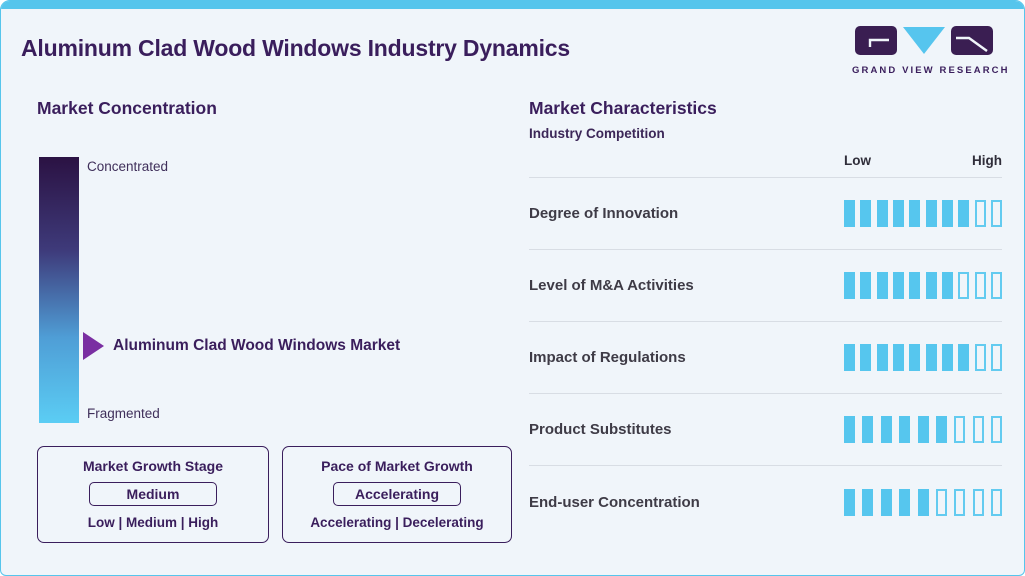  I want to click on market-characteristics-heading: Market Characteristics, so click(623, 108).